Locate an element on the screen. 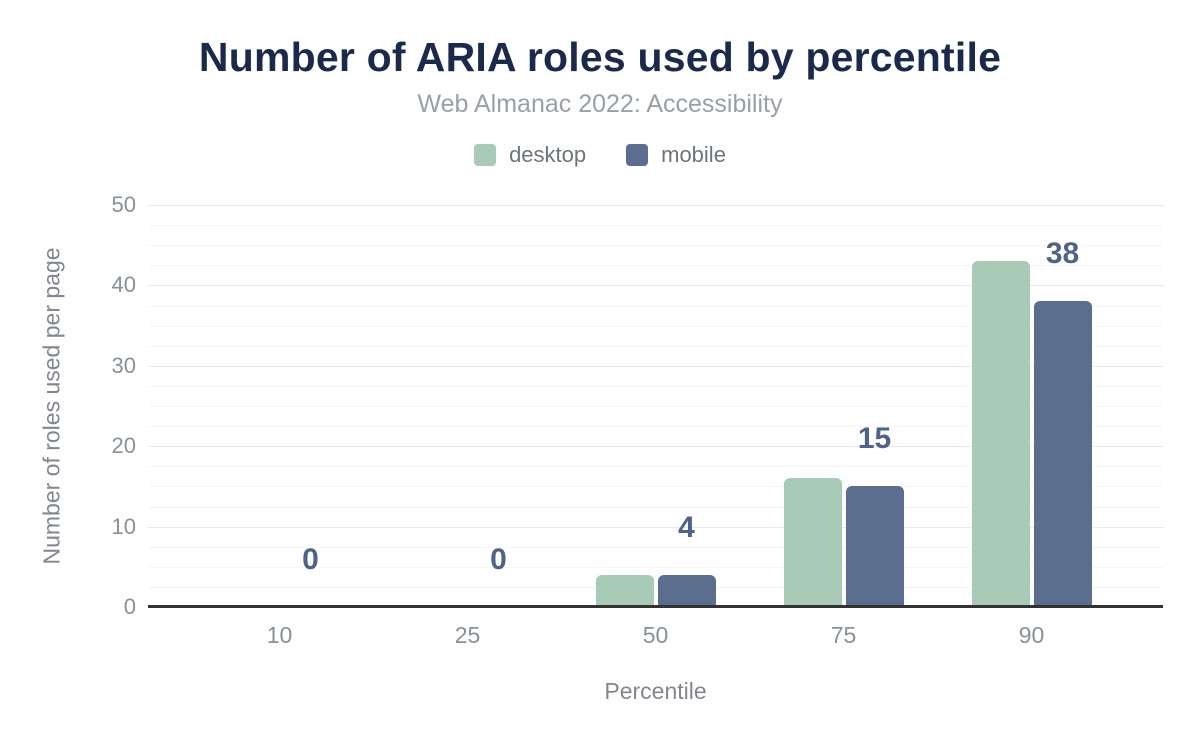 This screenshot has width=1200, height=742. y-tick-label: 40 is located at coordinates (123, 285).